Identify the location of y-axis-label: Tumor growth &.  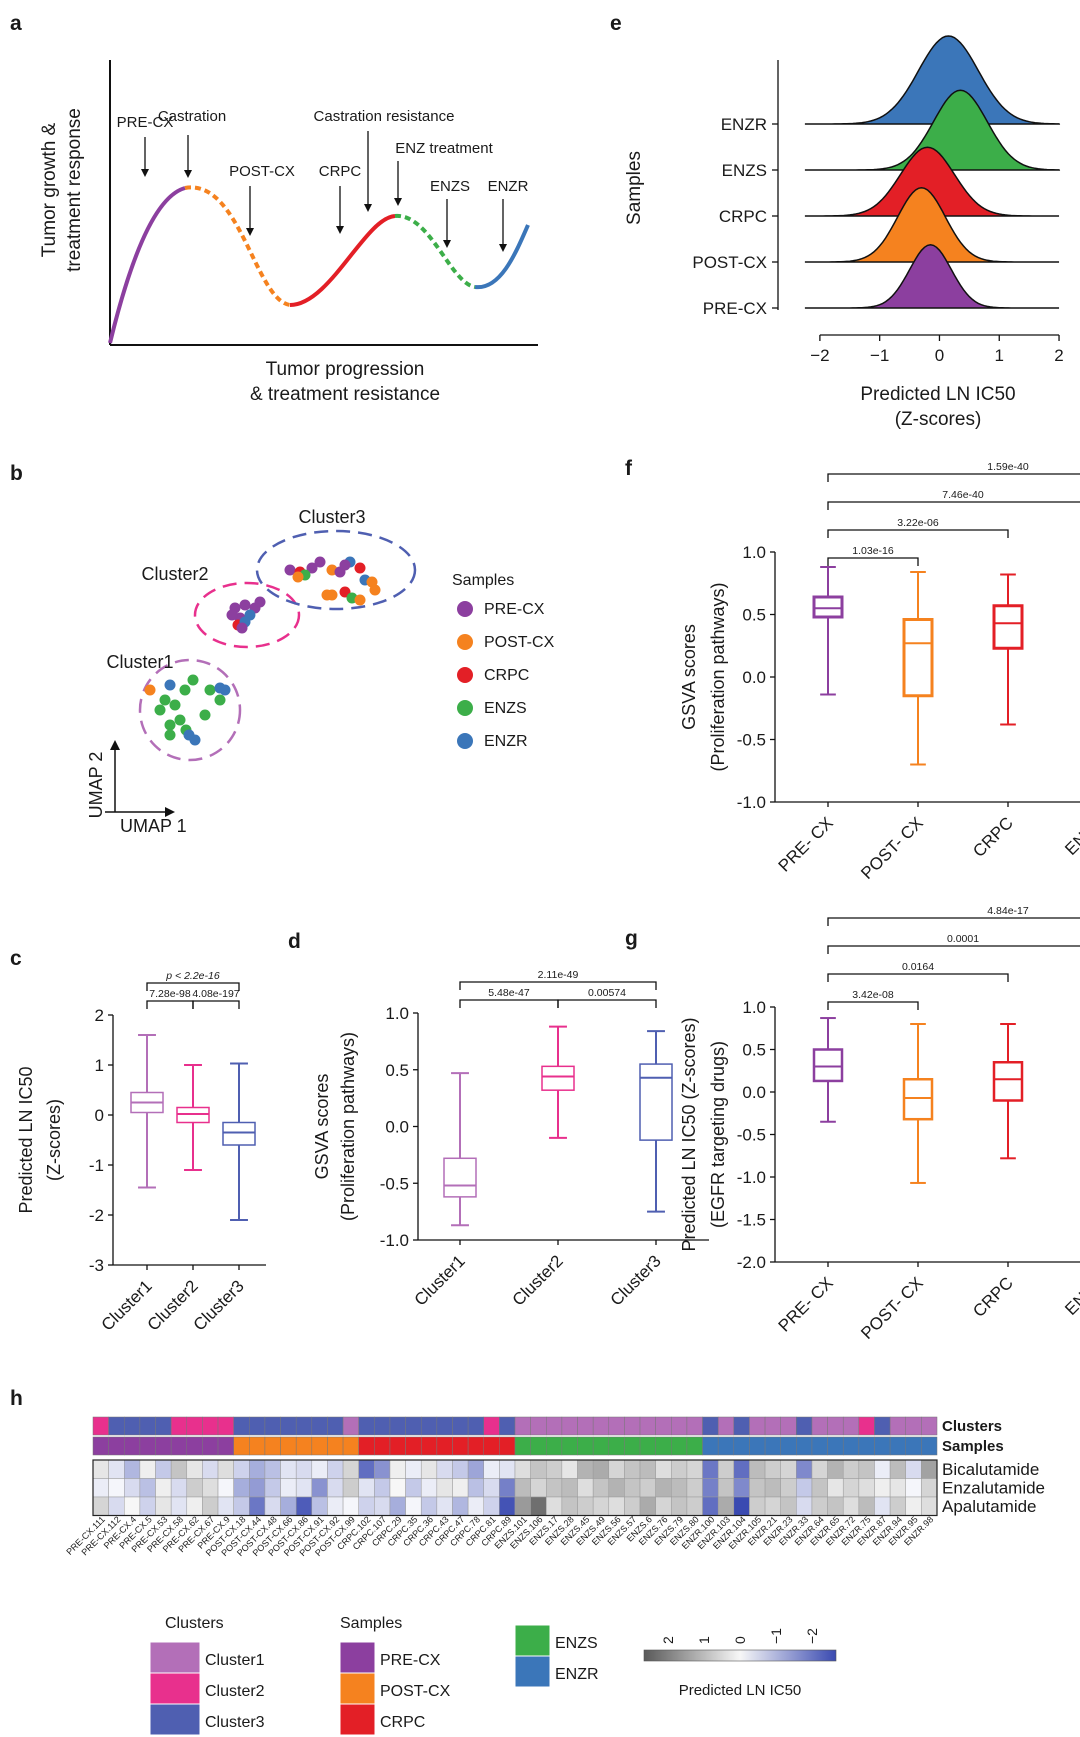
(49, 189).